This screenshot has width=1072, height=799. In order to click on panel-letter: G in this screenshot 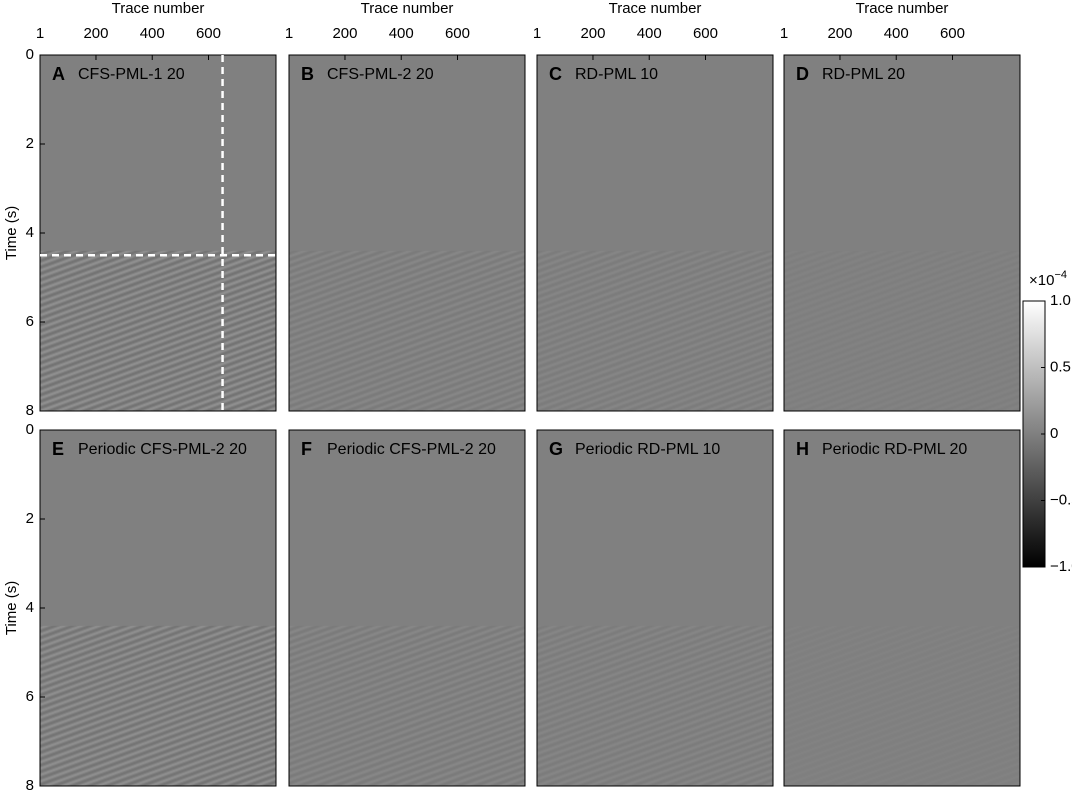, I will do `click(556, 449)`.